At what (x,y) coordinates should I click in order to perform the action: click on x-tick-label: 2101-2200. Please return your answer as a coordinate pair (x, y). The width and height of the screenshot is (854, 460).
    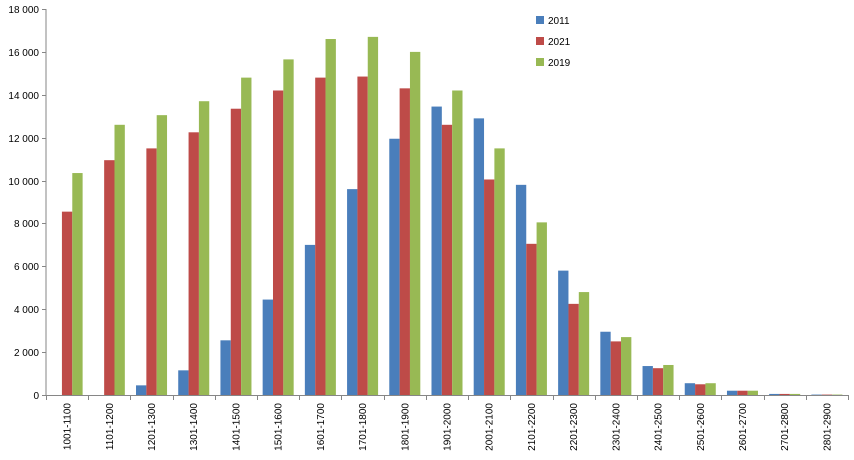
    Looking at the image, I should click on (532, 427).